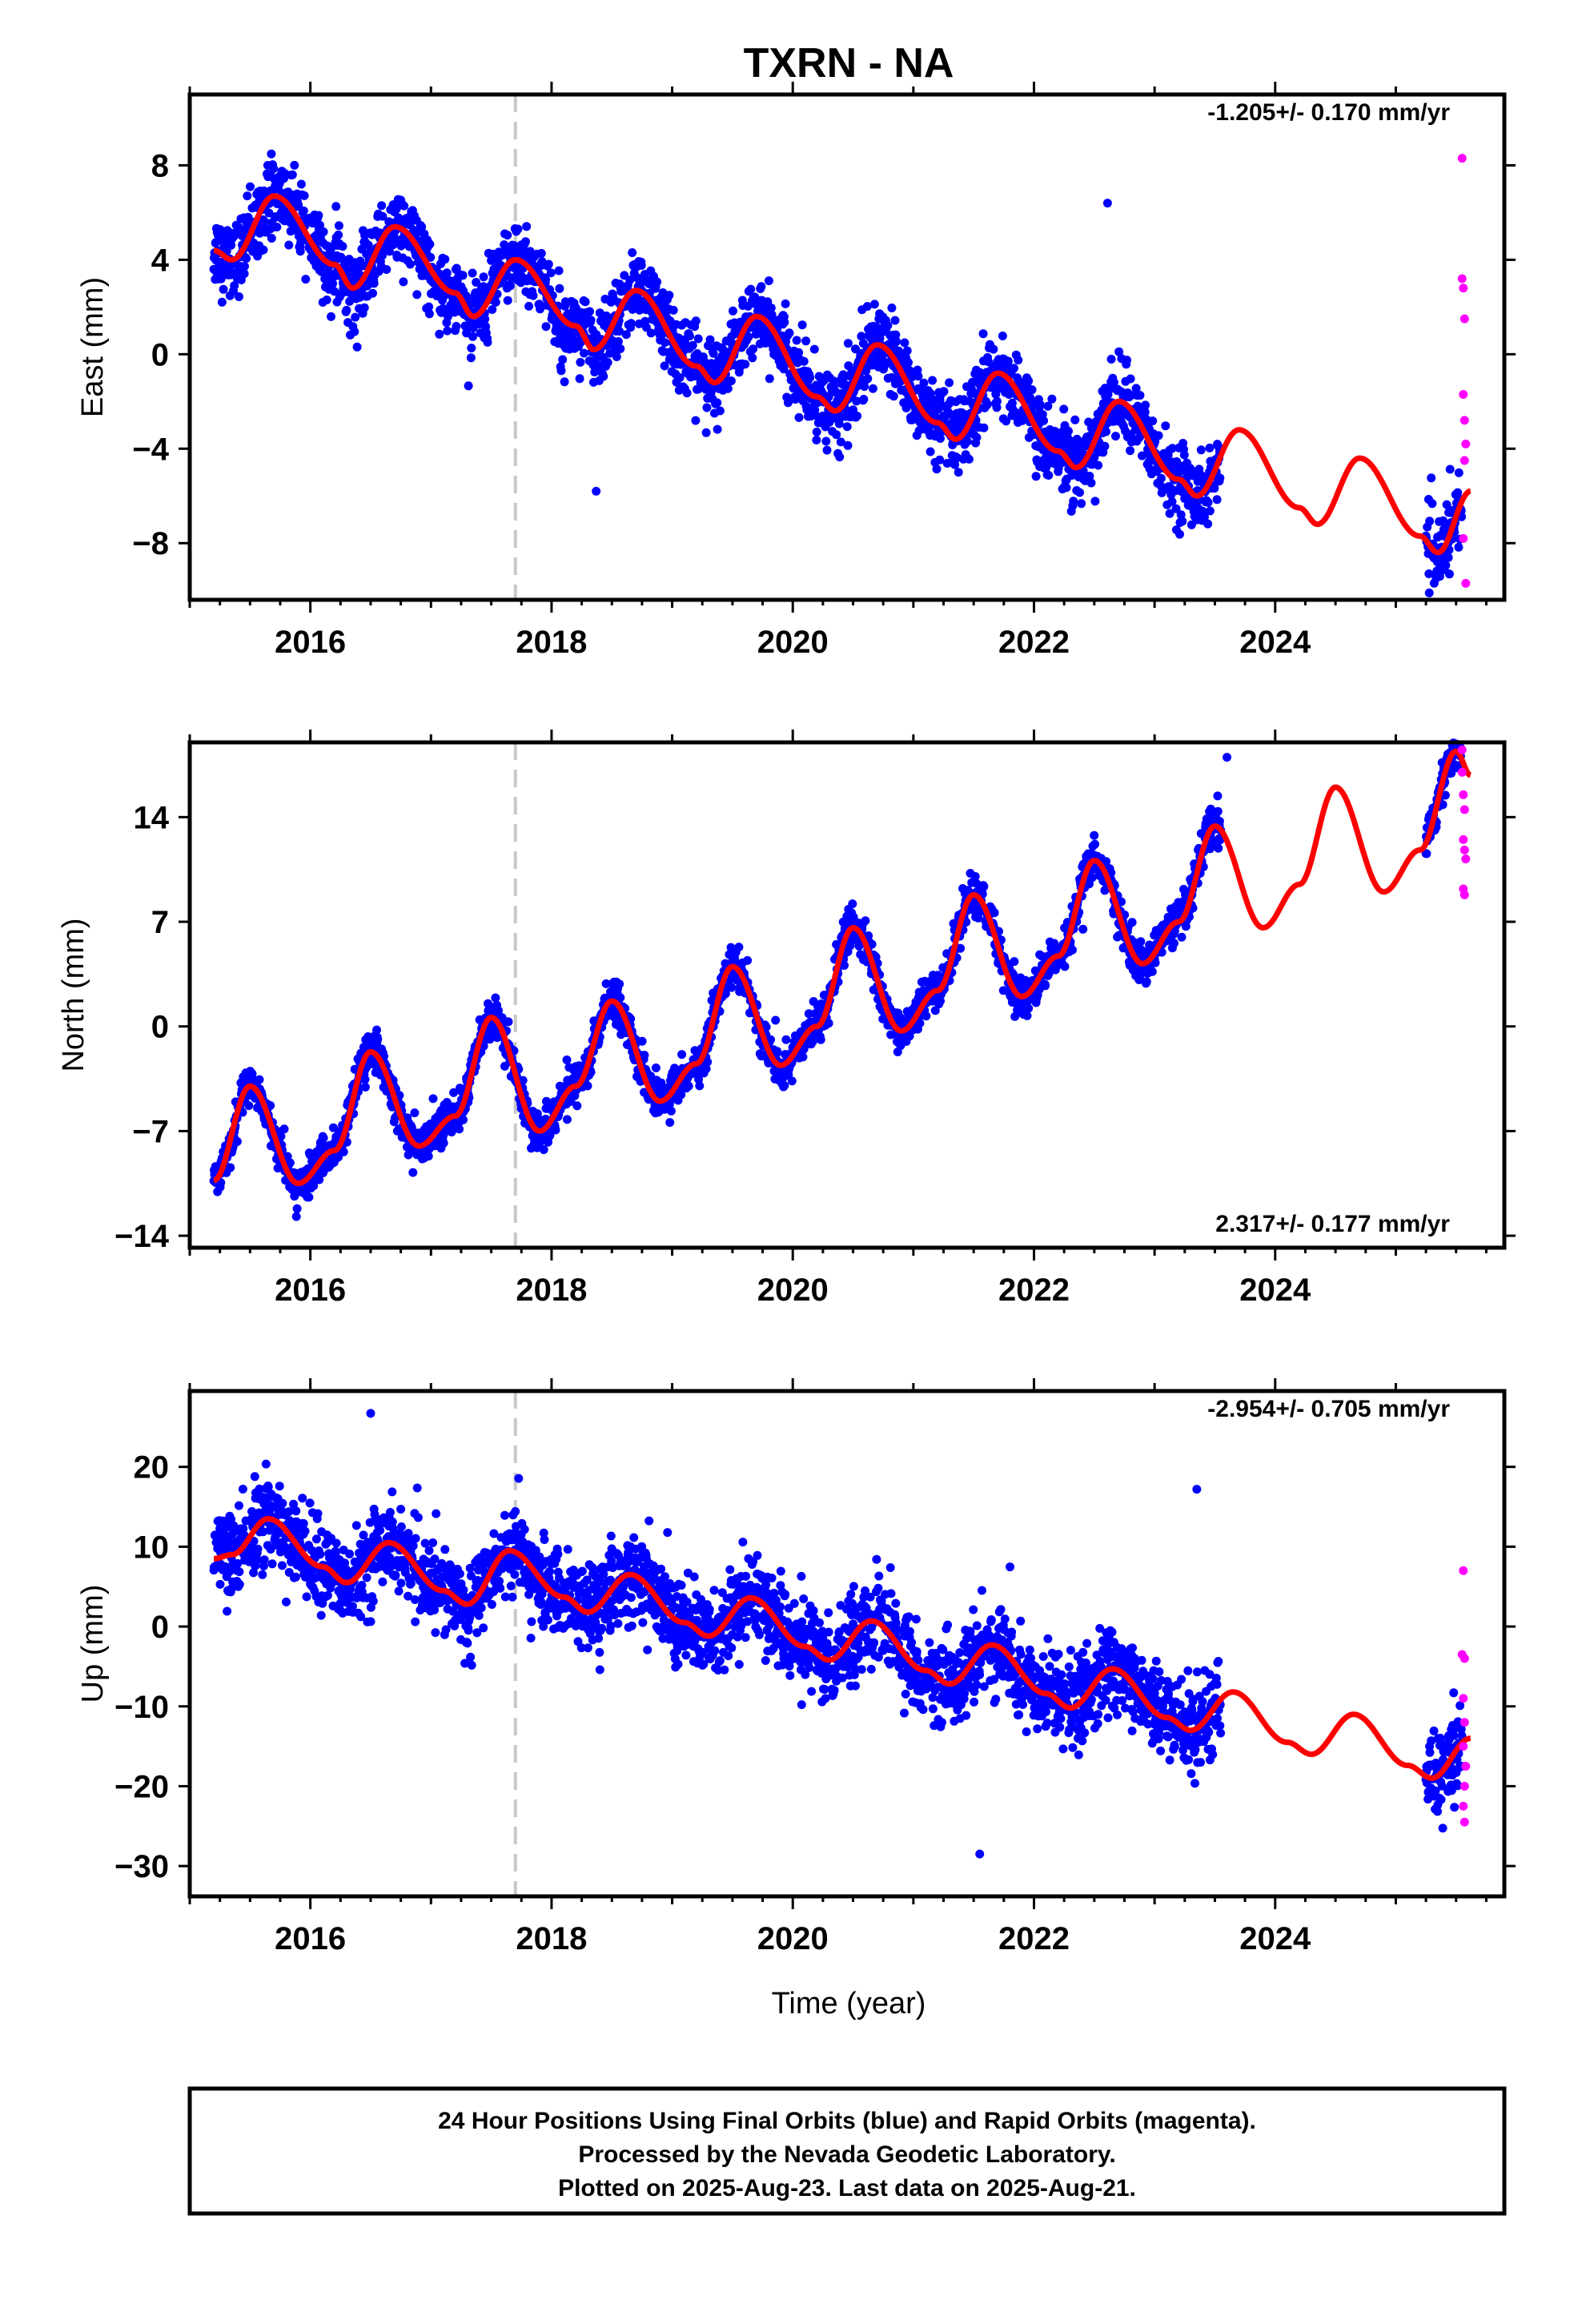 This screenshot has height=2324, width=1582. What do you see at coordinates (160, 354) in the screenshot?
I see `y-tick-label: 0` at bounding box center [160, 354].